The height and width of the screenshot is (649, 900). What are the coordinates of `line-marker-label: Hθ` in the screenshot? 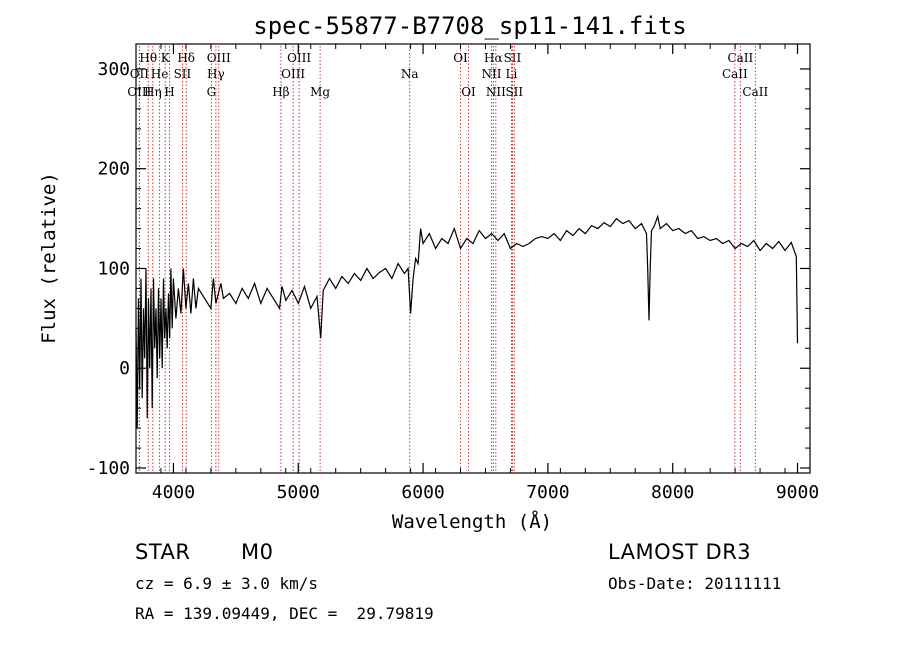 It's located at (148, 58).